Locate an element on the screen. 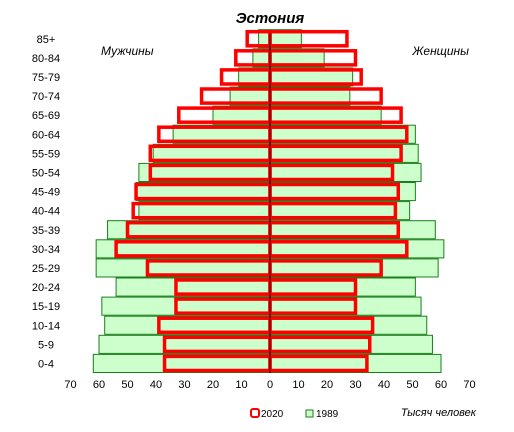 The width and height of the screenshot is (514, 432). female-label: Женщины is located at coordinates (440, 51).